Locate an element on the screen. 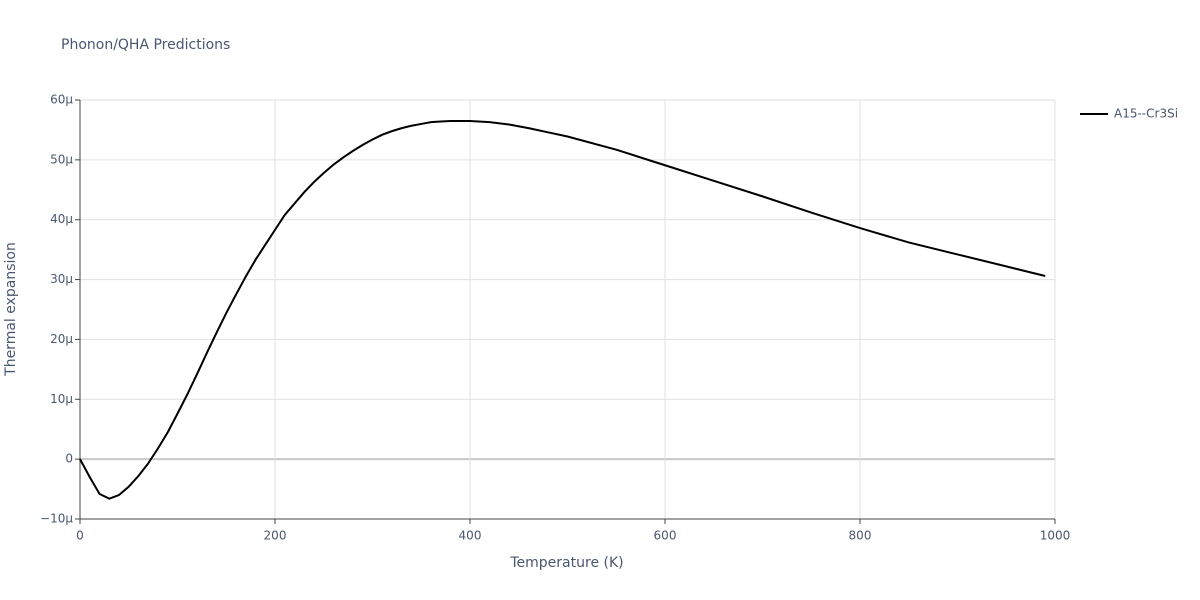  x-tick-label: 600 is located at coordinates (665, 536).